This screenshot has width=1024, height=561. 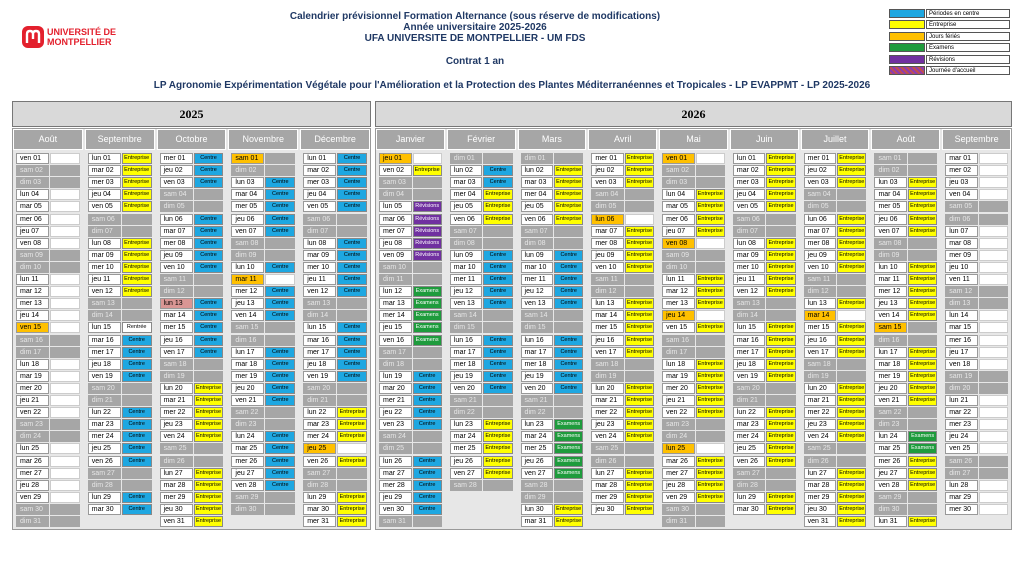 What do you see at coordinates (466, 231) in the screenshot?
I see `day-label: sam 07` at bounding box center [466, 231].